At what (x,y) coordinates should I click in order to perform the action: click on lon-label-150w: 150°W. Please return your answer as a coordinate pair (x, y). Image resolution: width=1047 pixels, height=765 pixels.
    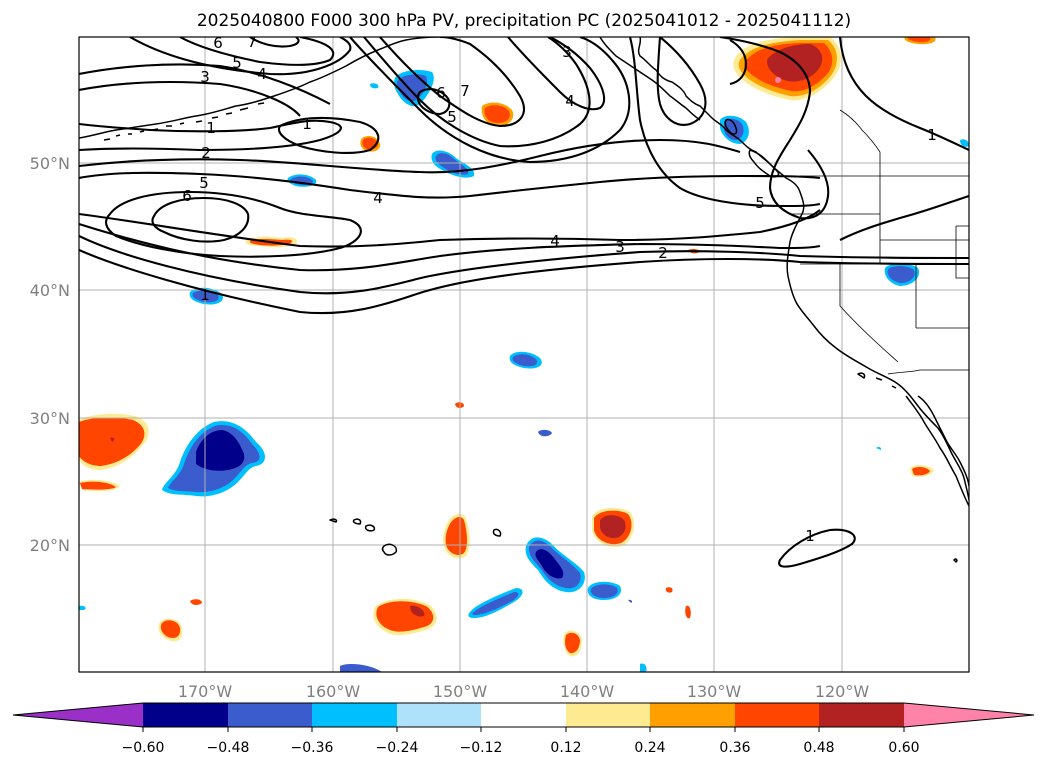
    Looking at the image, I should click on (460, 691).